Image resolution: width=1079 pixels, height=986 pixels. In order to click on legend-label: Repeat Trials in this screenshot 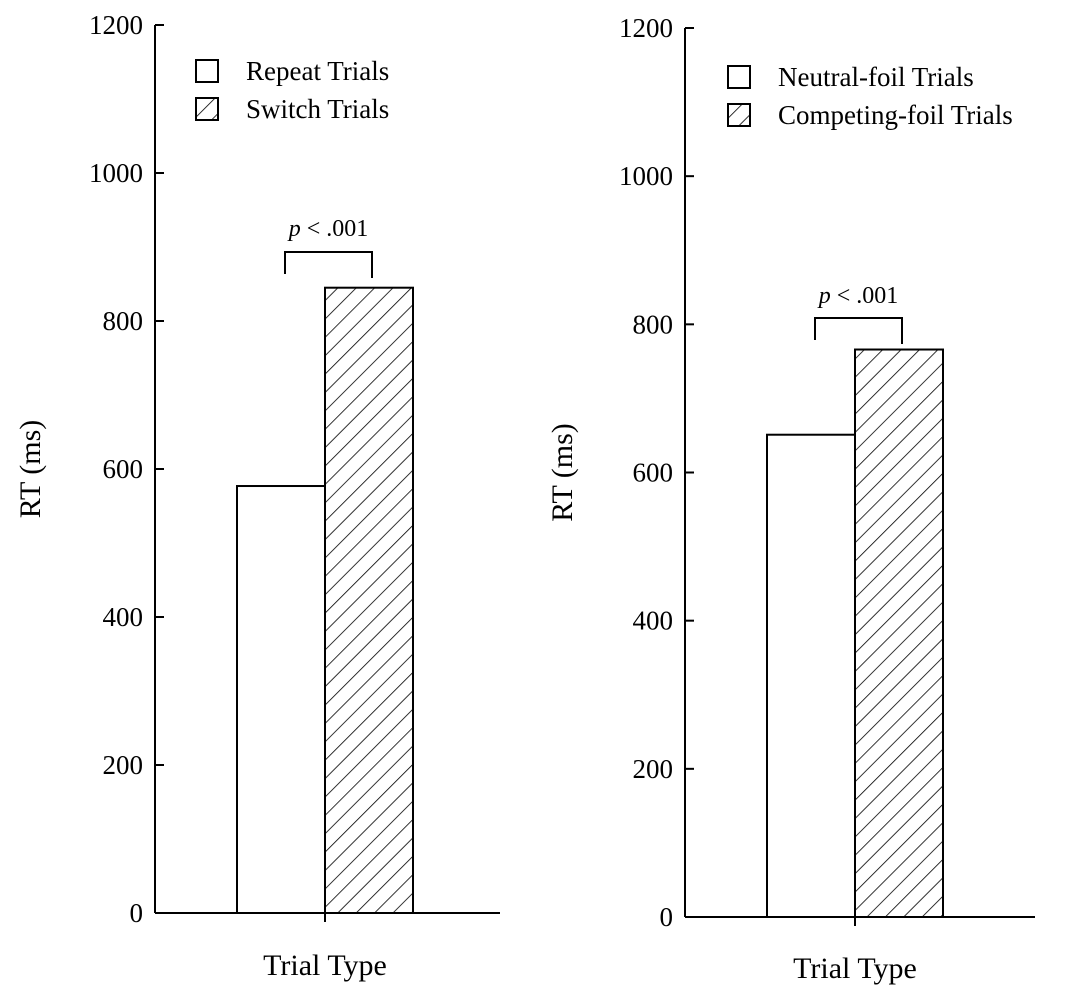, I will do `click(317, 71)`.